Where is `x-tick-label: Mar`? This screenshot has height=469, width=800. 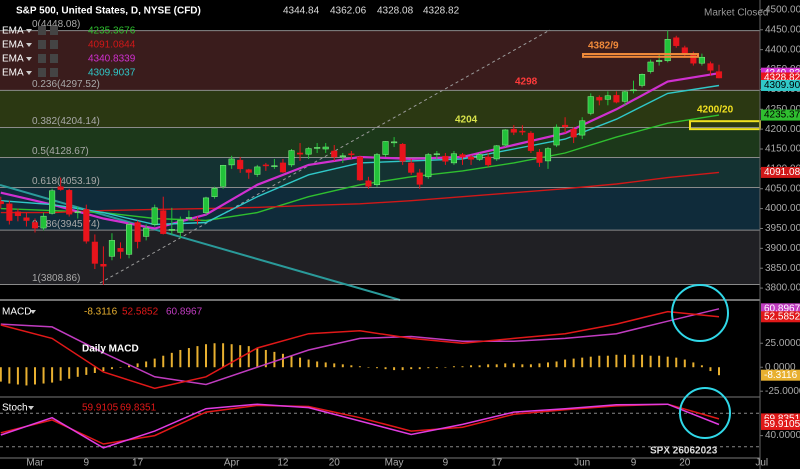
x-tick-label: Mar is located at coordinates (35, 463).